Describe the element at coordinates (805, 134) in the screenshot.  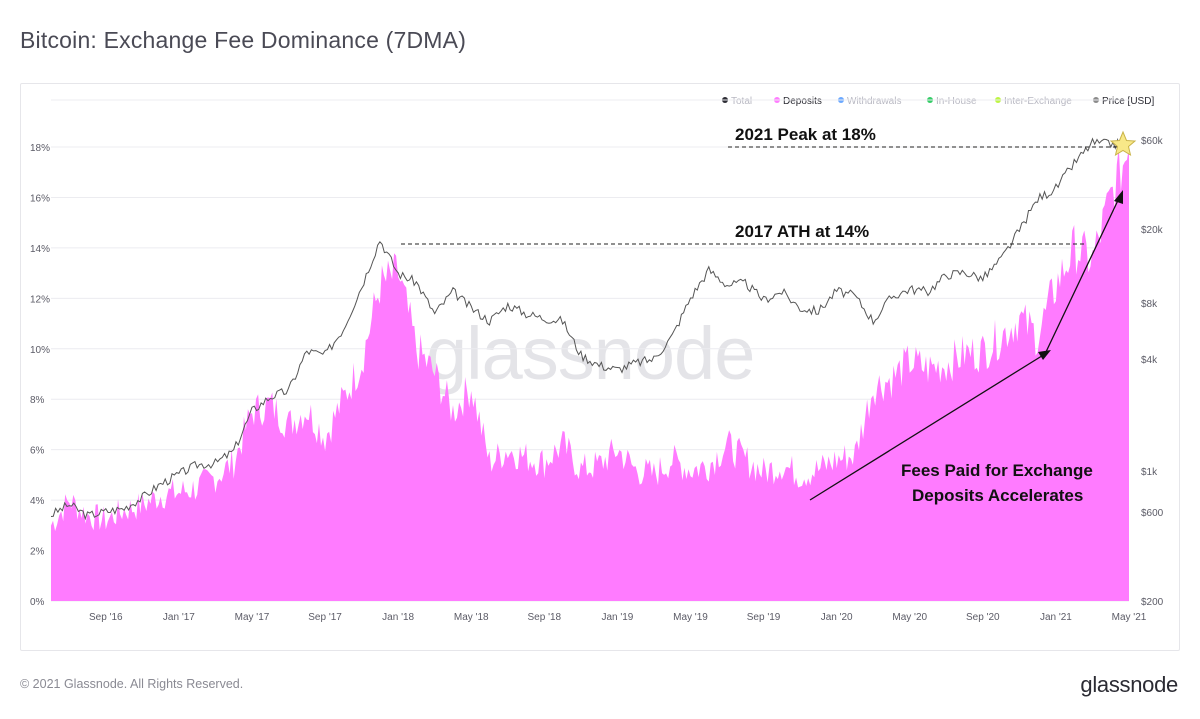
I see `peak-2021-label: 2021 Peak at 18%` at that location.